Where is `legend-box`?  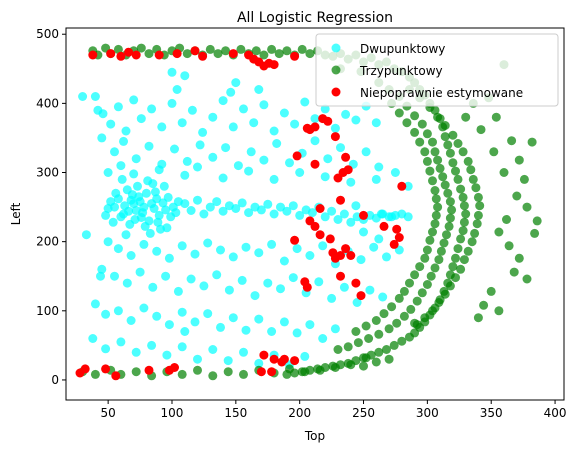 legend-box is located at coordinates (437, 70).